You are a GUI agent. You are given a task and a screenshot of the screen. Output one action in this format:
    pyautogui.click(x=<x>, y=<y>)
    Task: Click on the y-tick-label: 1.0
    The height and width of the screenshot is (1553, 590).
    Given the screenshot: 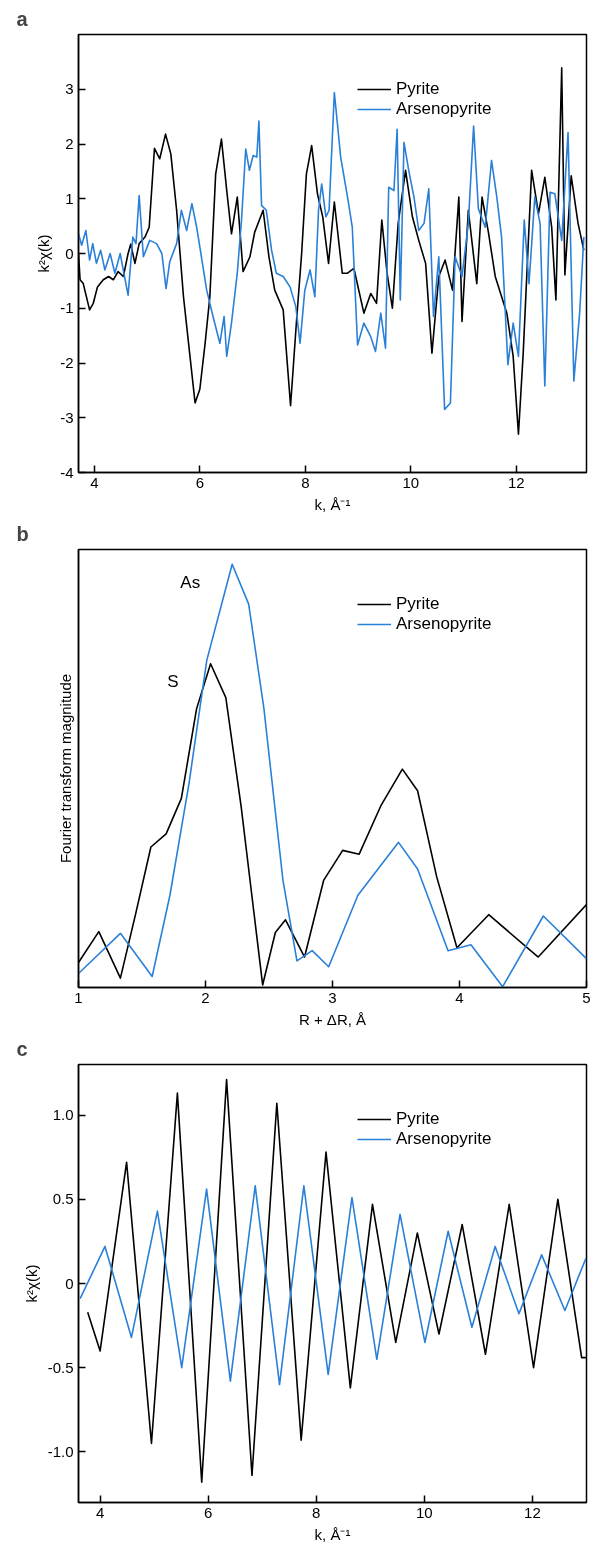 What is the action you would take?
    pyautogui.click(x=63, y=1115)
    